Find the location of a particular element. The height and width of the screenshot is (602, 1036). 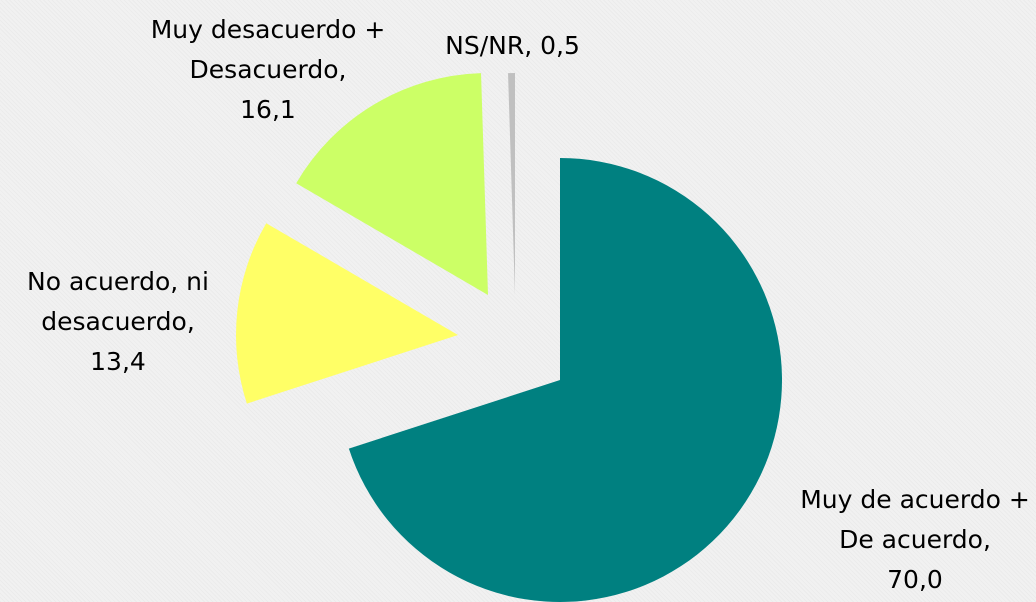

value-label: 13,4 is located at coordinates (118, 361).